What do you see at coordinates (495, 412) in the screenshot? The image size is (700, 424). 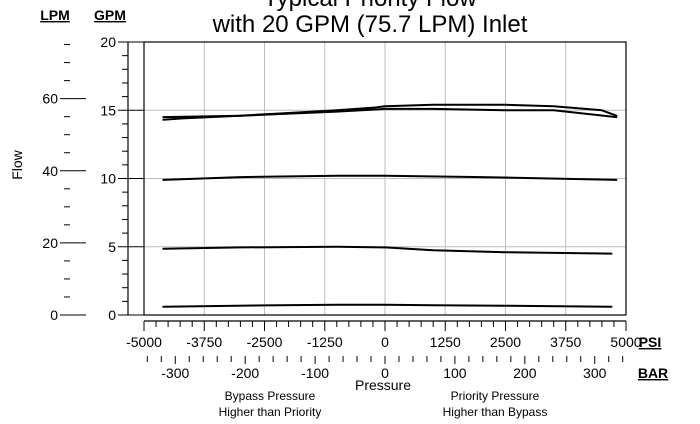 I see `priority-note-line2: Higher than Bypass` at bounding box center [495, 412].